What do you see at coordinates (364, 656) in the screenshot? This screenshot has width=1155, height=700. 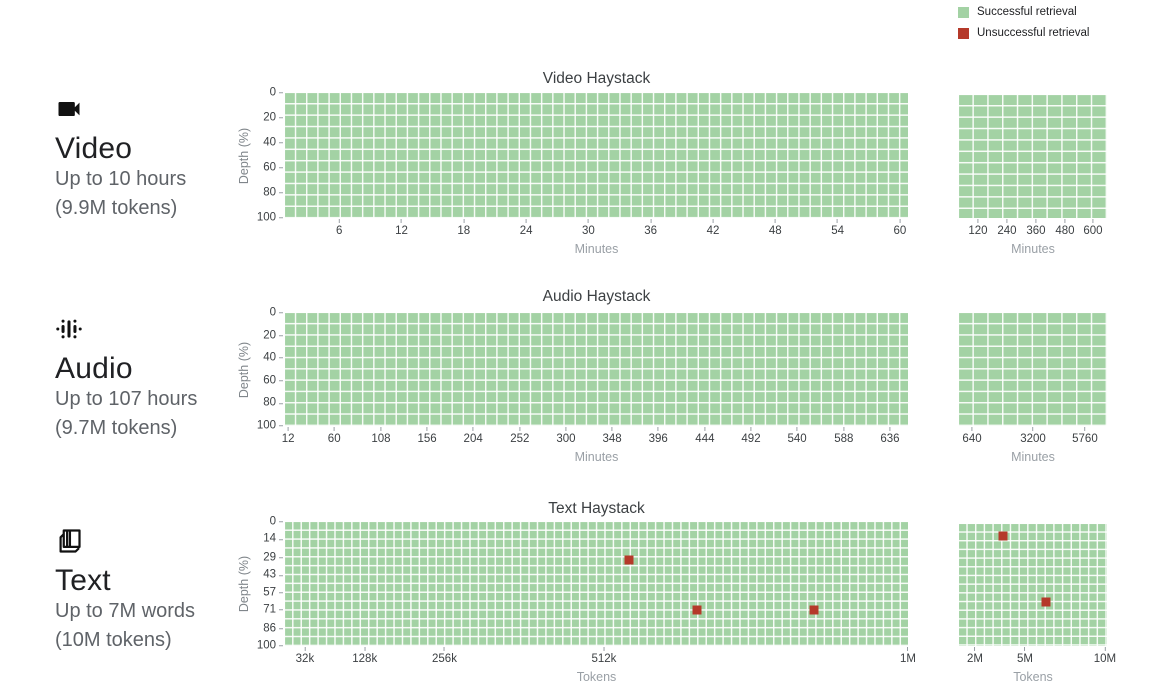 I see `x-tick: 128k` at bounding box center [364, 656].